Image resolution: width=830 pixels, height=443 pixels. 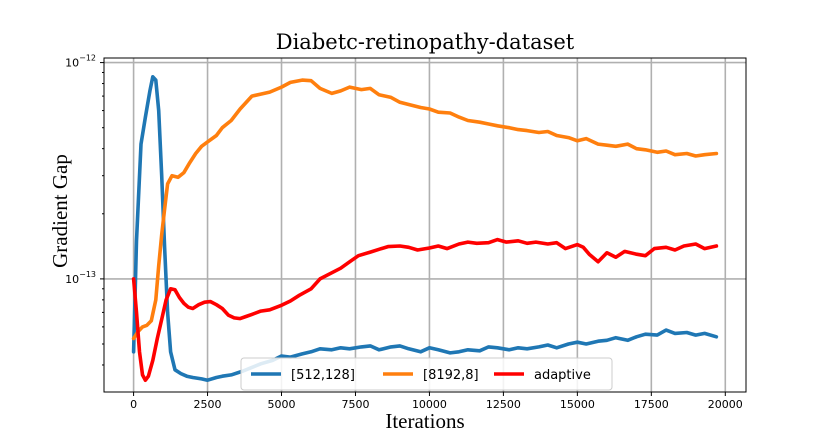 I want to click on y-tick-label: 10−12, so click(x=80, y=62).